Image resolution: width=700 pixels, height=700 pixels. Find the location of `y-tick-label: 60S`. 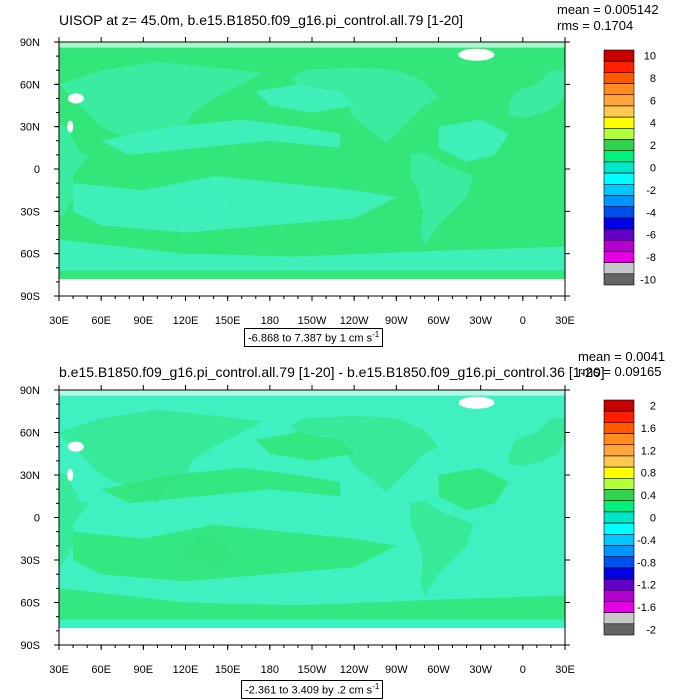

y-tick-label: 60S is located at coordinates (30, 255).